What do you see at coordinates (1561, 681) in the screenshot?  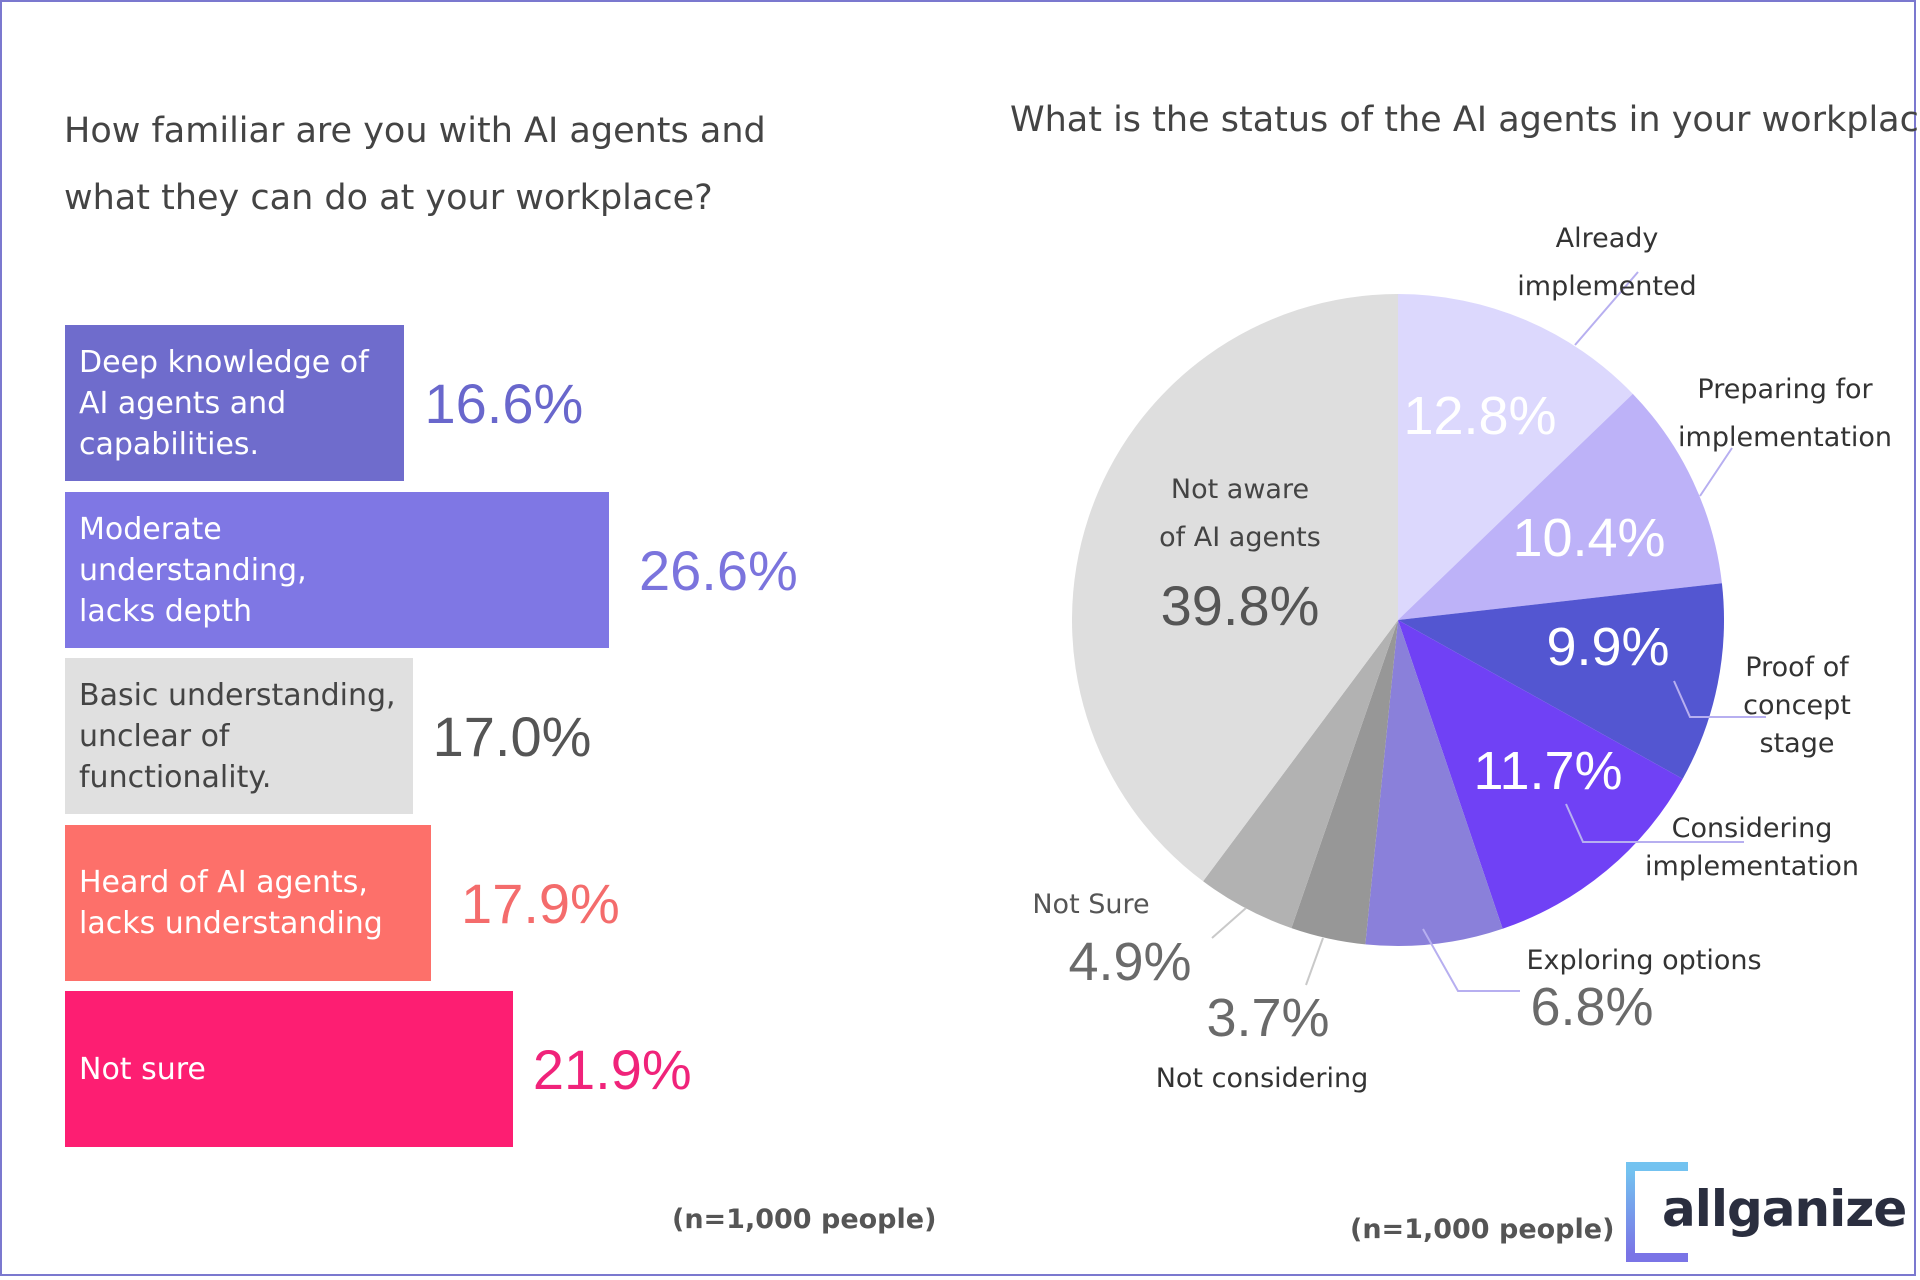 I see `pie-slice-proof-of-concept-stage` at bounding box center [1561, 681].